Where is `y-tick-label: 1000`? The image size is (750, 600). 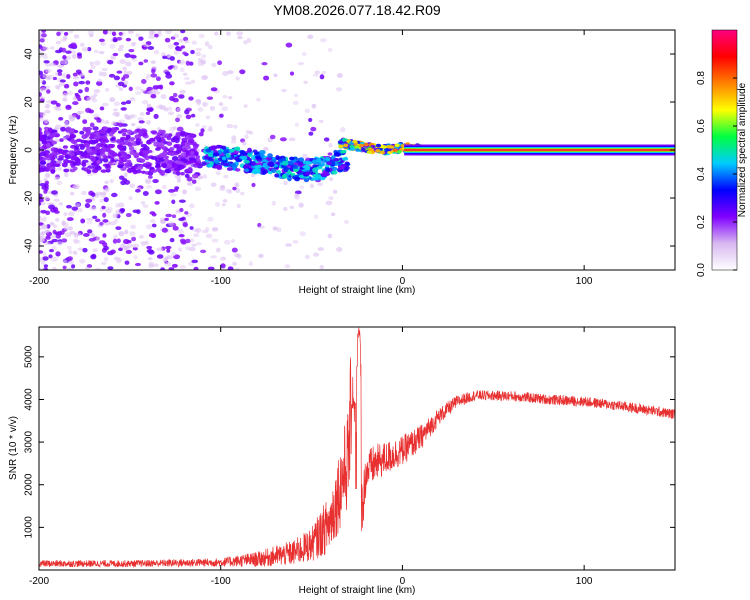
y-tick-label: 1000 is located at coordinates (29, 527).